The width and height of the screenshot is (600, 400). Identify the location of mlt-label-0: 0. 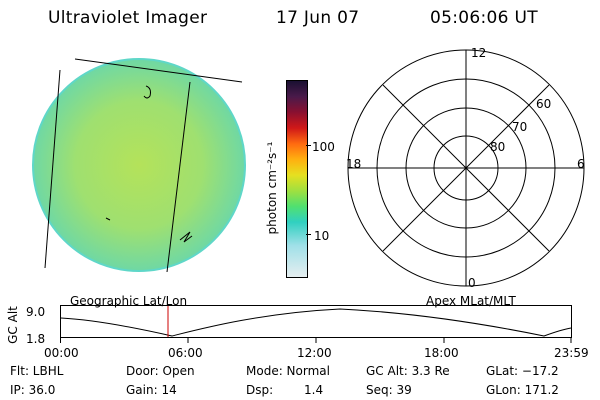
(472, 283).